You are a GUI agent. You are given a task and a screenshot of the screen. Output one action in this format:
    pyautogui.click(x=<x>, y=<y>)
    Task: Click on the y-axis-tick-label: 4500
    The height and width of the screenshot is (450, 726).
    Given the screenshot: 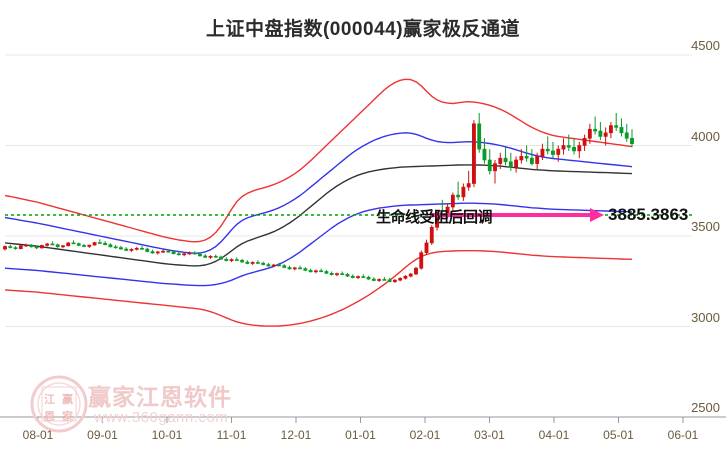 What is the action you would take?
    pyautogui.click(x=705, y=45)
    